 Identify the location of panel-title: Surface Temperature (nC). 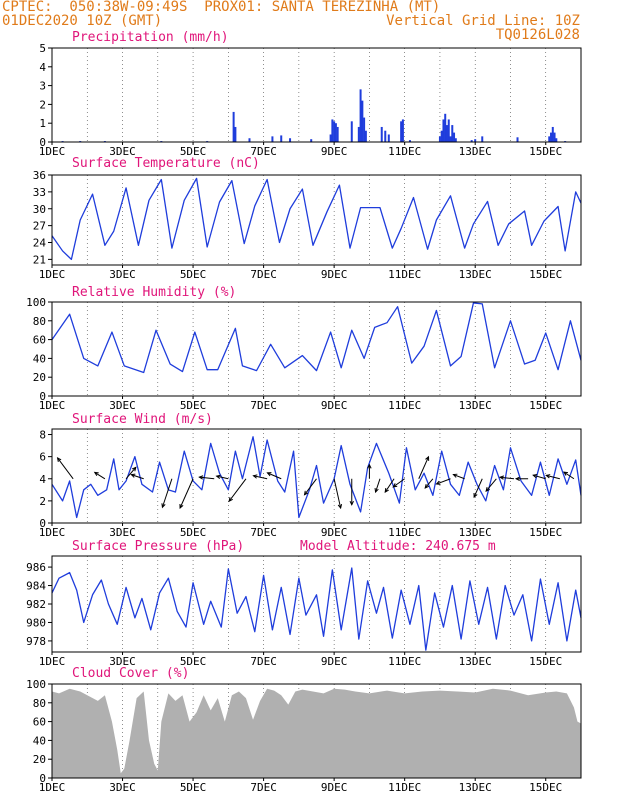
(166, 163).